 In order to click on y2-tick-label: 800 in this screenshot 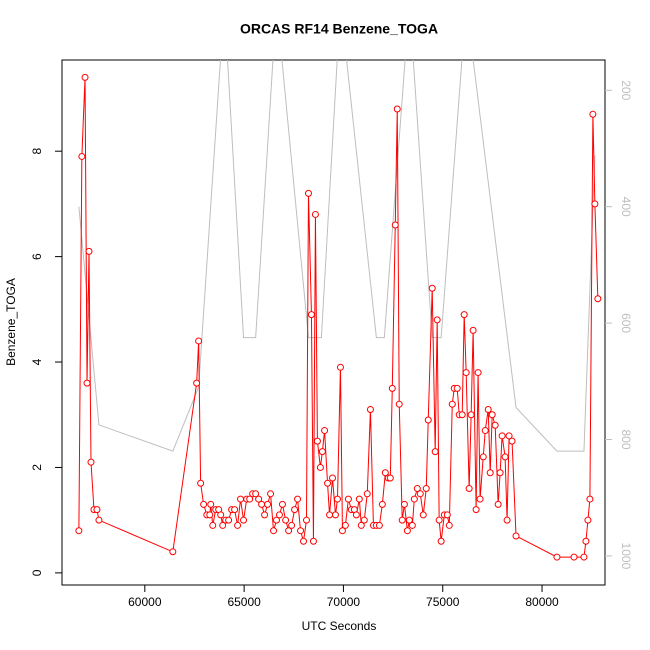, I will do `click(626, 439)`.